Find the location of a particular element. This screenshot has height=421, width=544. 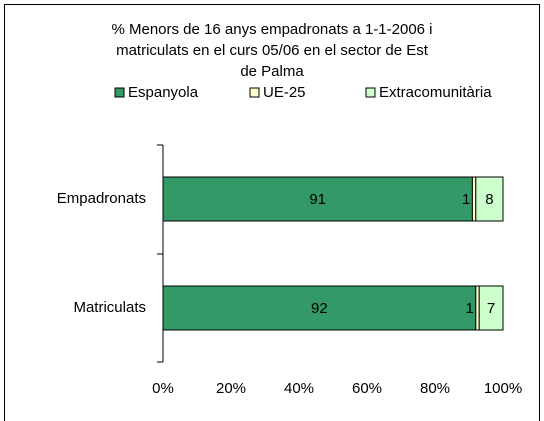

legend-label: Espanyola is located at coordinates (163, 92).